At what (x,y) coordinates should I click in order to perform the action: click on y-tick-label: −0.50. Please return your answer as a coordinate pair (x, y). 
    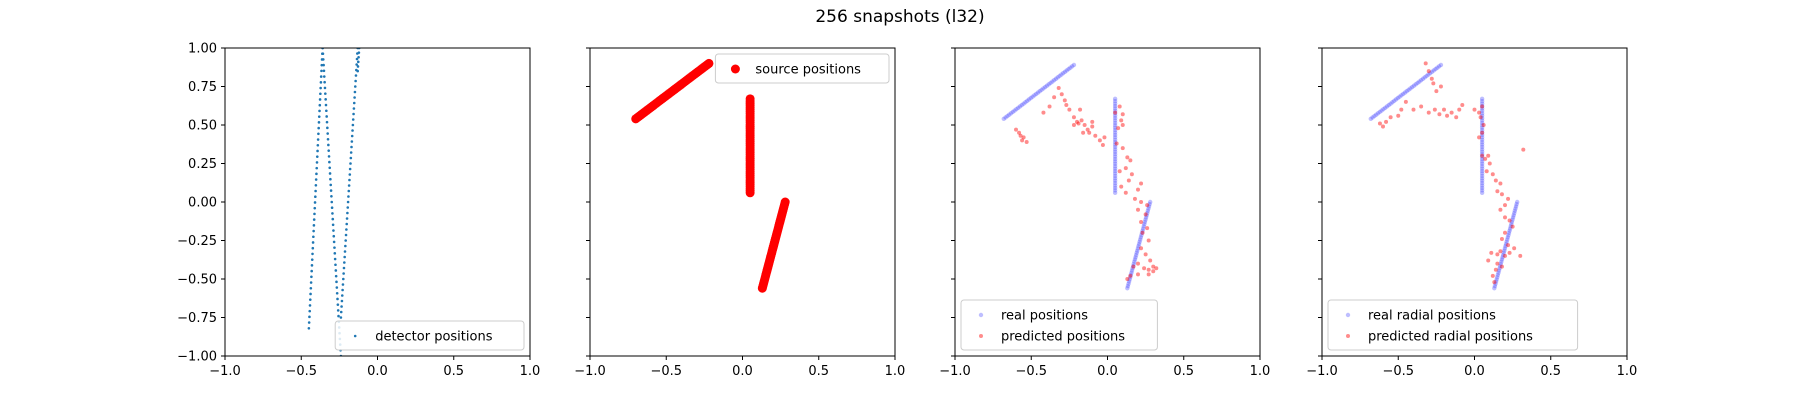
    Looking at the image, I should click on (197, 280).